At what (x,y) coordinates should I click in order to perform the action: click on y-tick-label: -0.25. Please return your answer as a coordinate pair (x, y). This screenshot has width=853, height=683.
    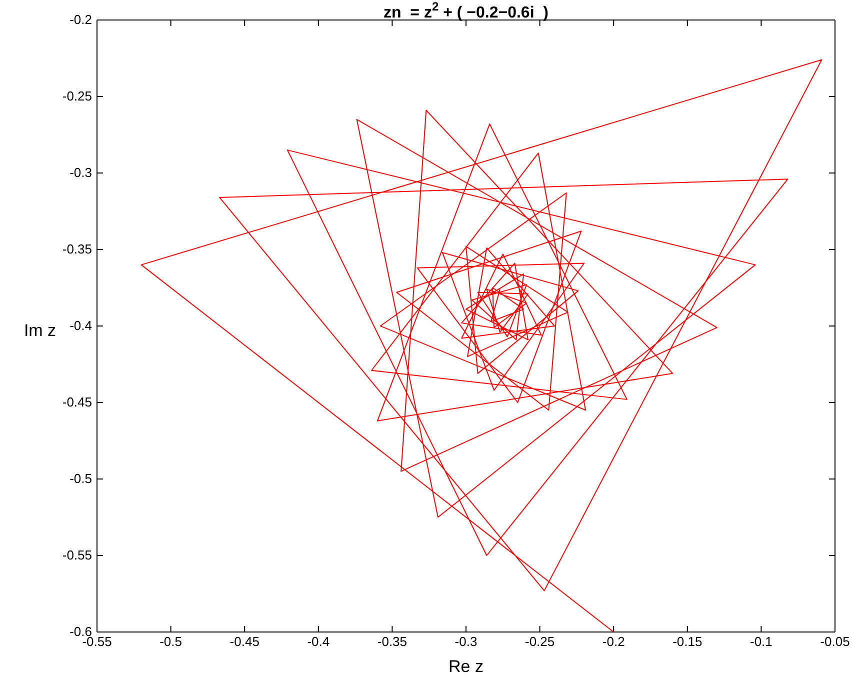
    Looking at the image, I should click on (77, 96).